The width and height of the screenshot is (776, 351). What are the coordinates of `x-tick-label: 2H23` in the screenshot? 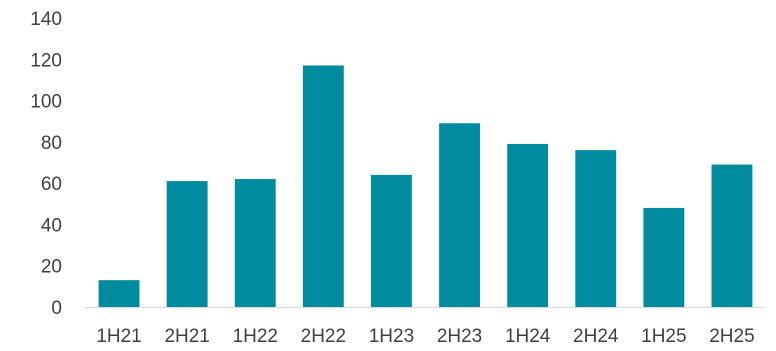 It's located at (459, 336).